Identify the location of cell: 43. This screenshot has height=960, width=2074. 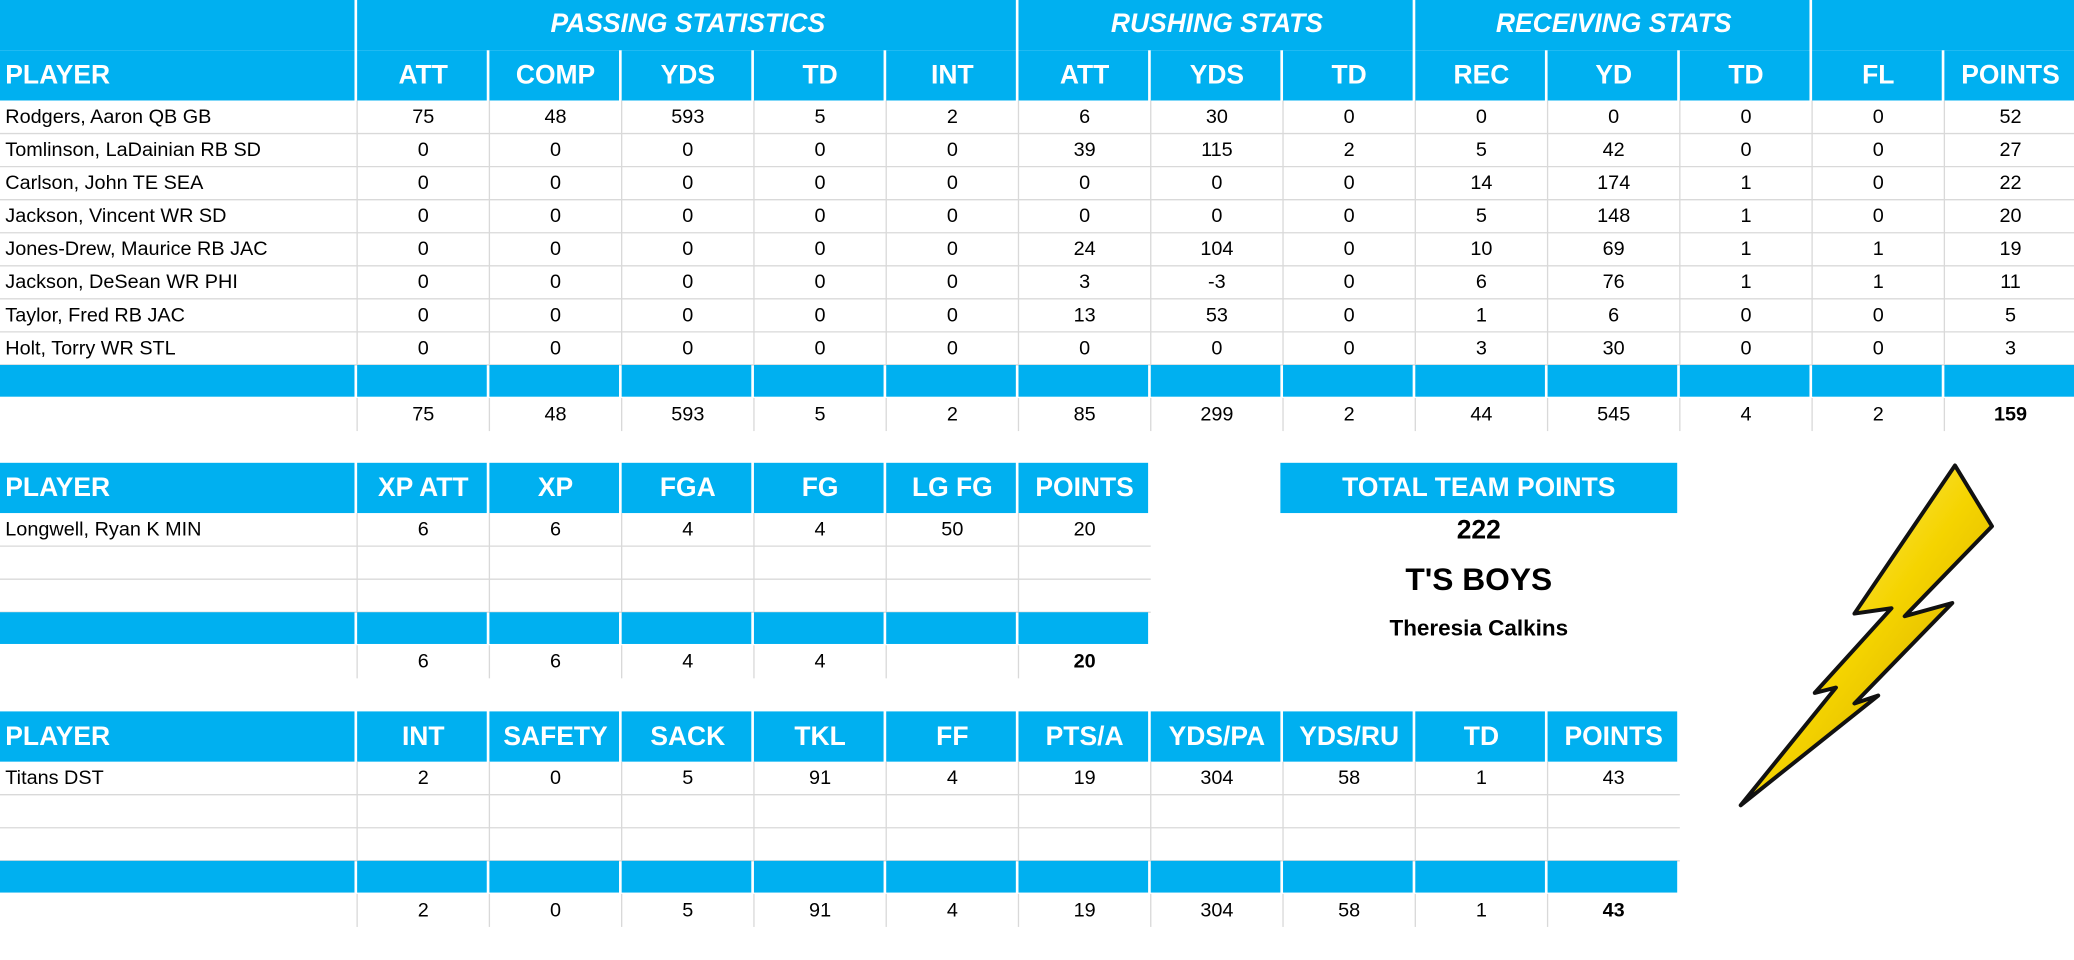
(1614, 778).